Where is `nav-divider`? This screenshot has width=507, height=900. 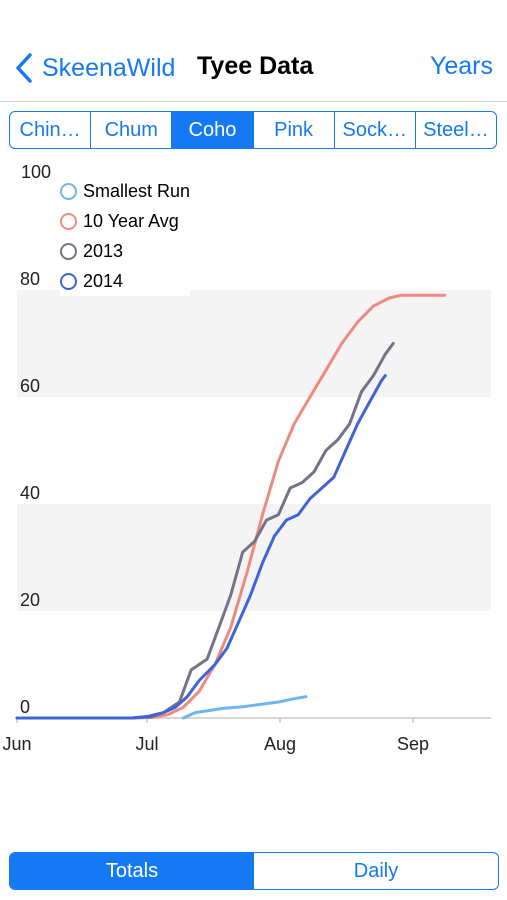
nav-divider is located at coordinates (253, 101).